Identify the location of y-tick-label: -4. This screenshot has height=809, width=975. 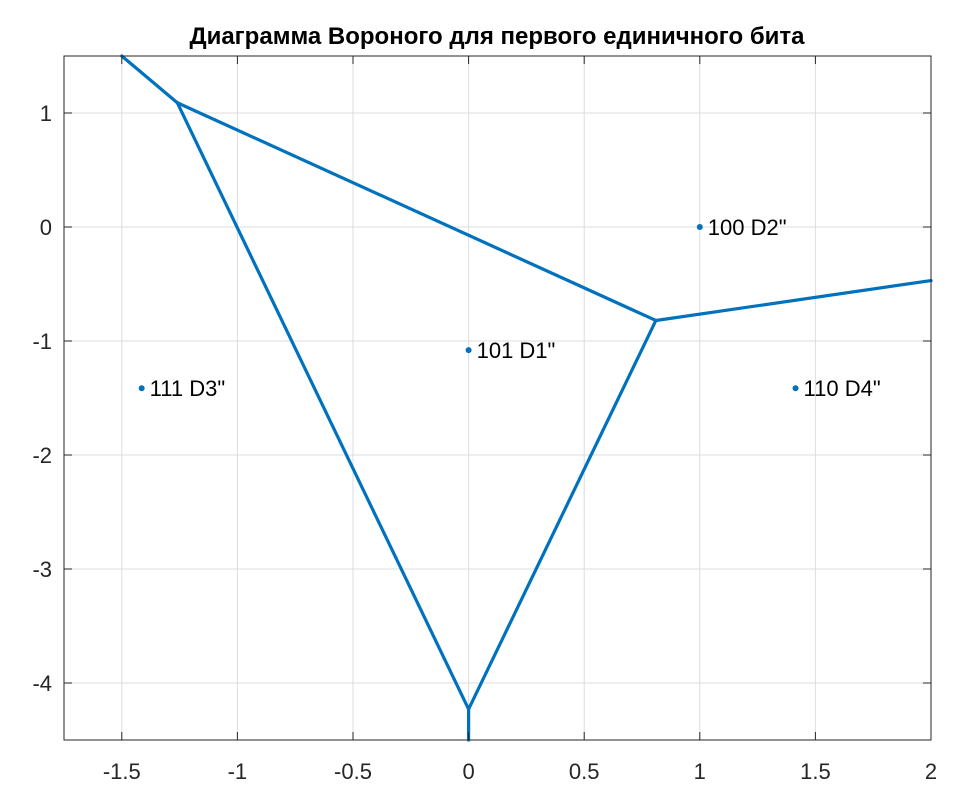
(42, 683).